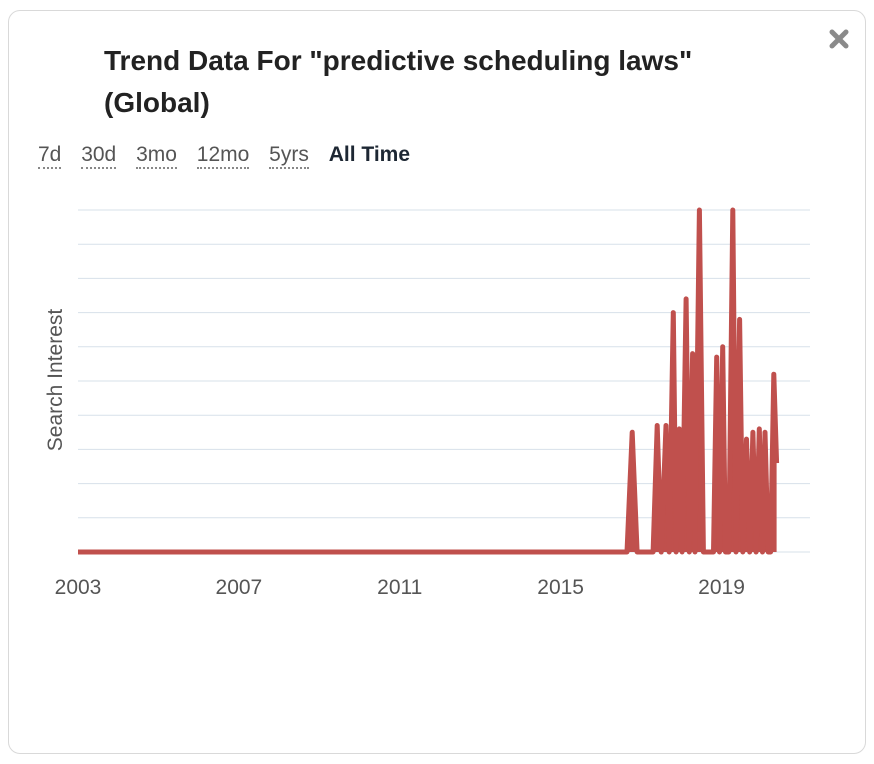 This screenshot has height=764, width=874. What do you see at coordinates (156, 156) in the screenshot?
I see `range-3mo: 3mo` at bounding box center [156, 156].